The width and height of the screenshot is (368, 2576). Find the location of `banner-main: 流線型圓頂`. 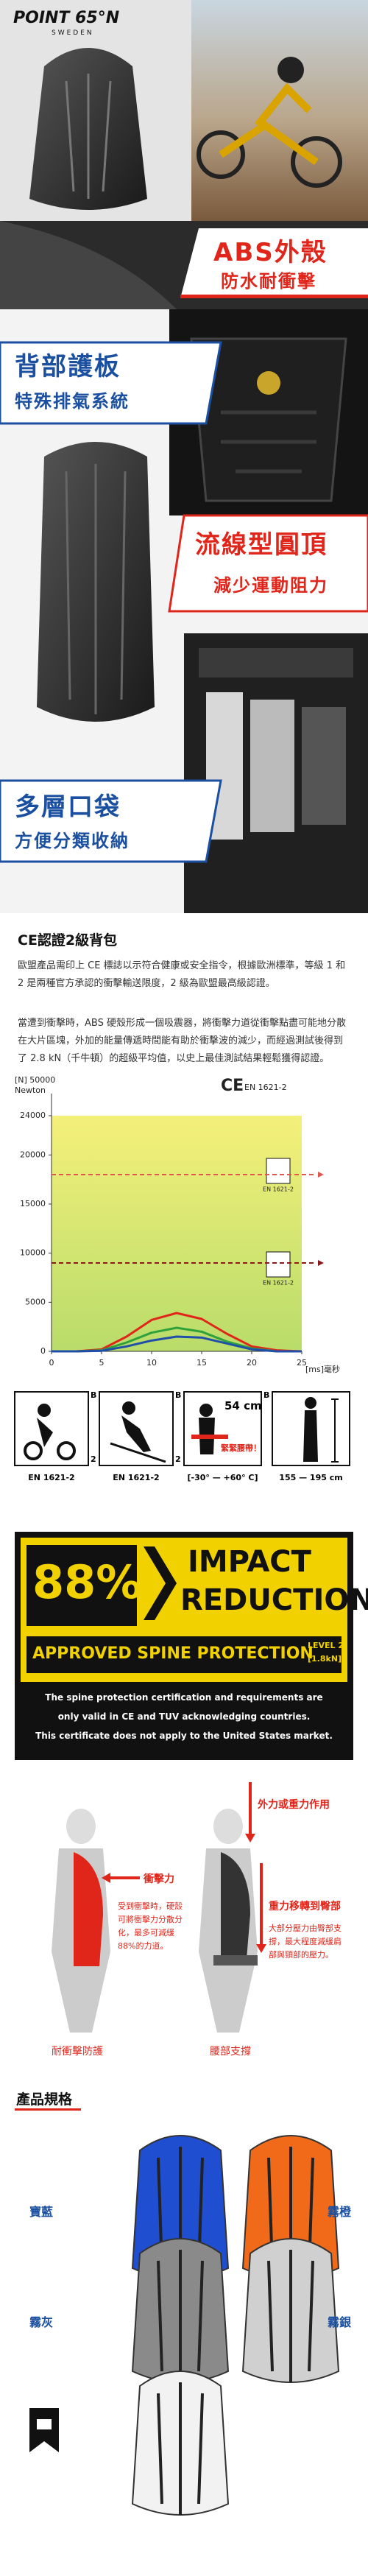

banner-main: 流線型圓頂 is located at coordinates (261, 545).